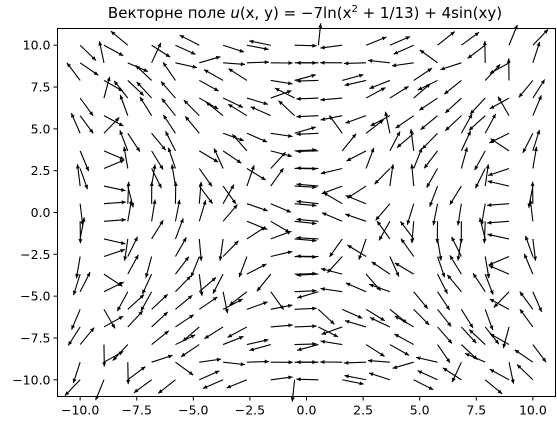 This screenshot has height=423, width=557. I want to click on y-tick-label: −5.0, so click(35, 296).